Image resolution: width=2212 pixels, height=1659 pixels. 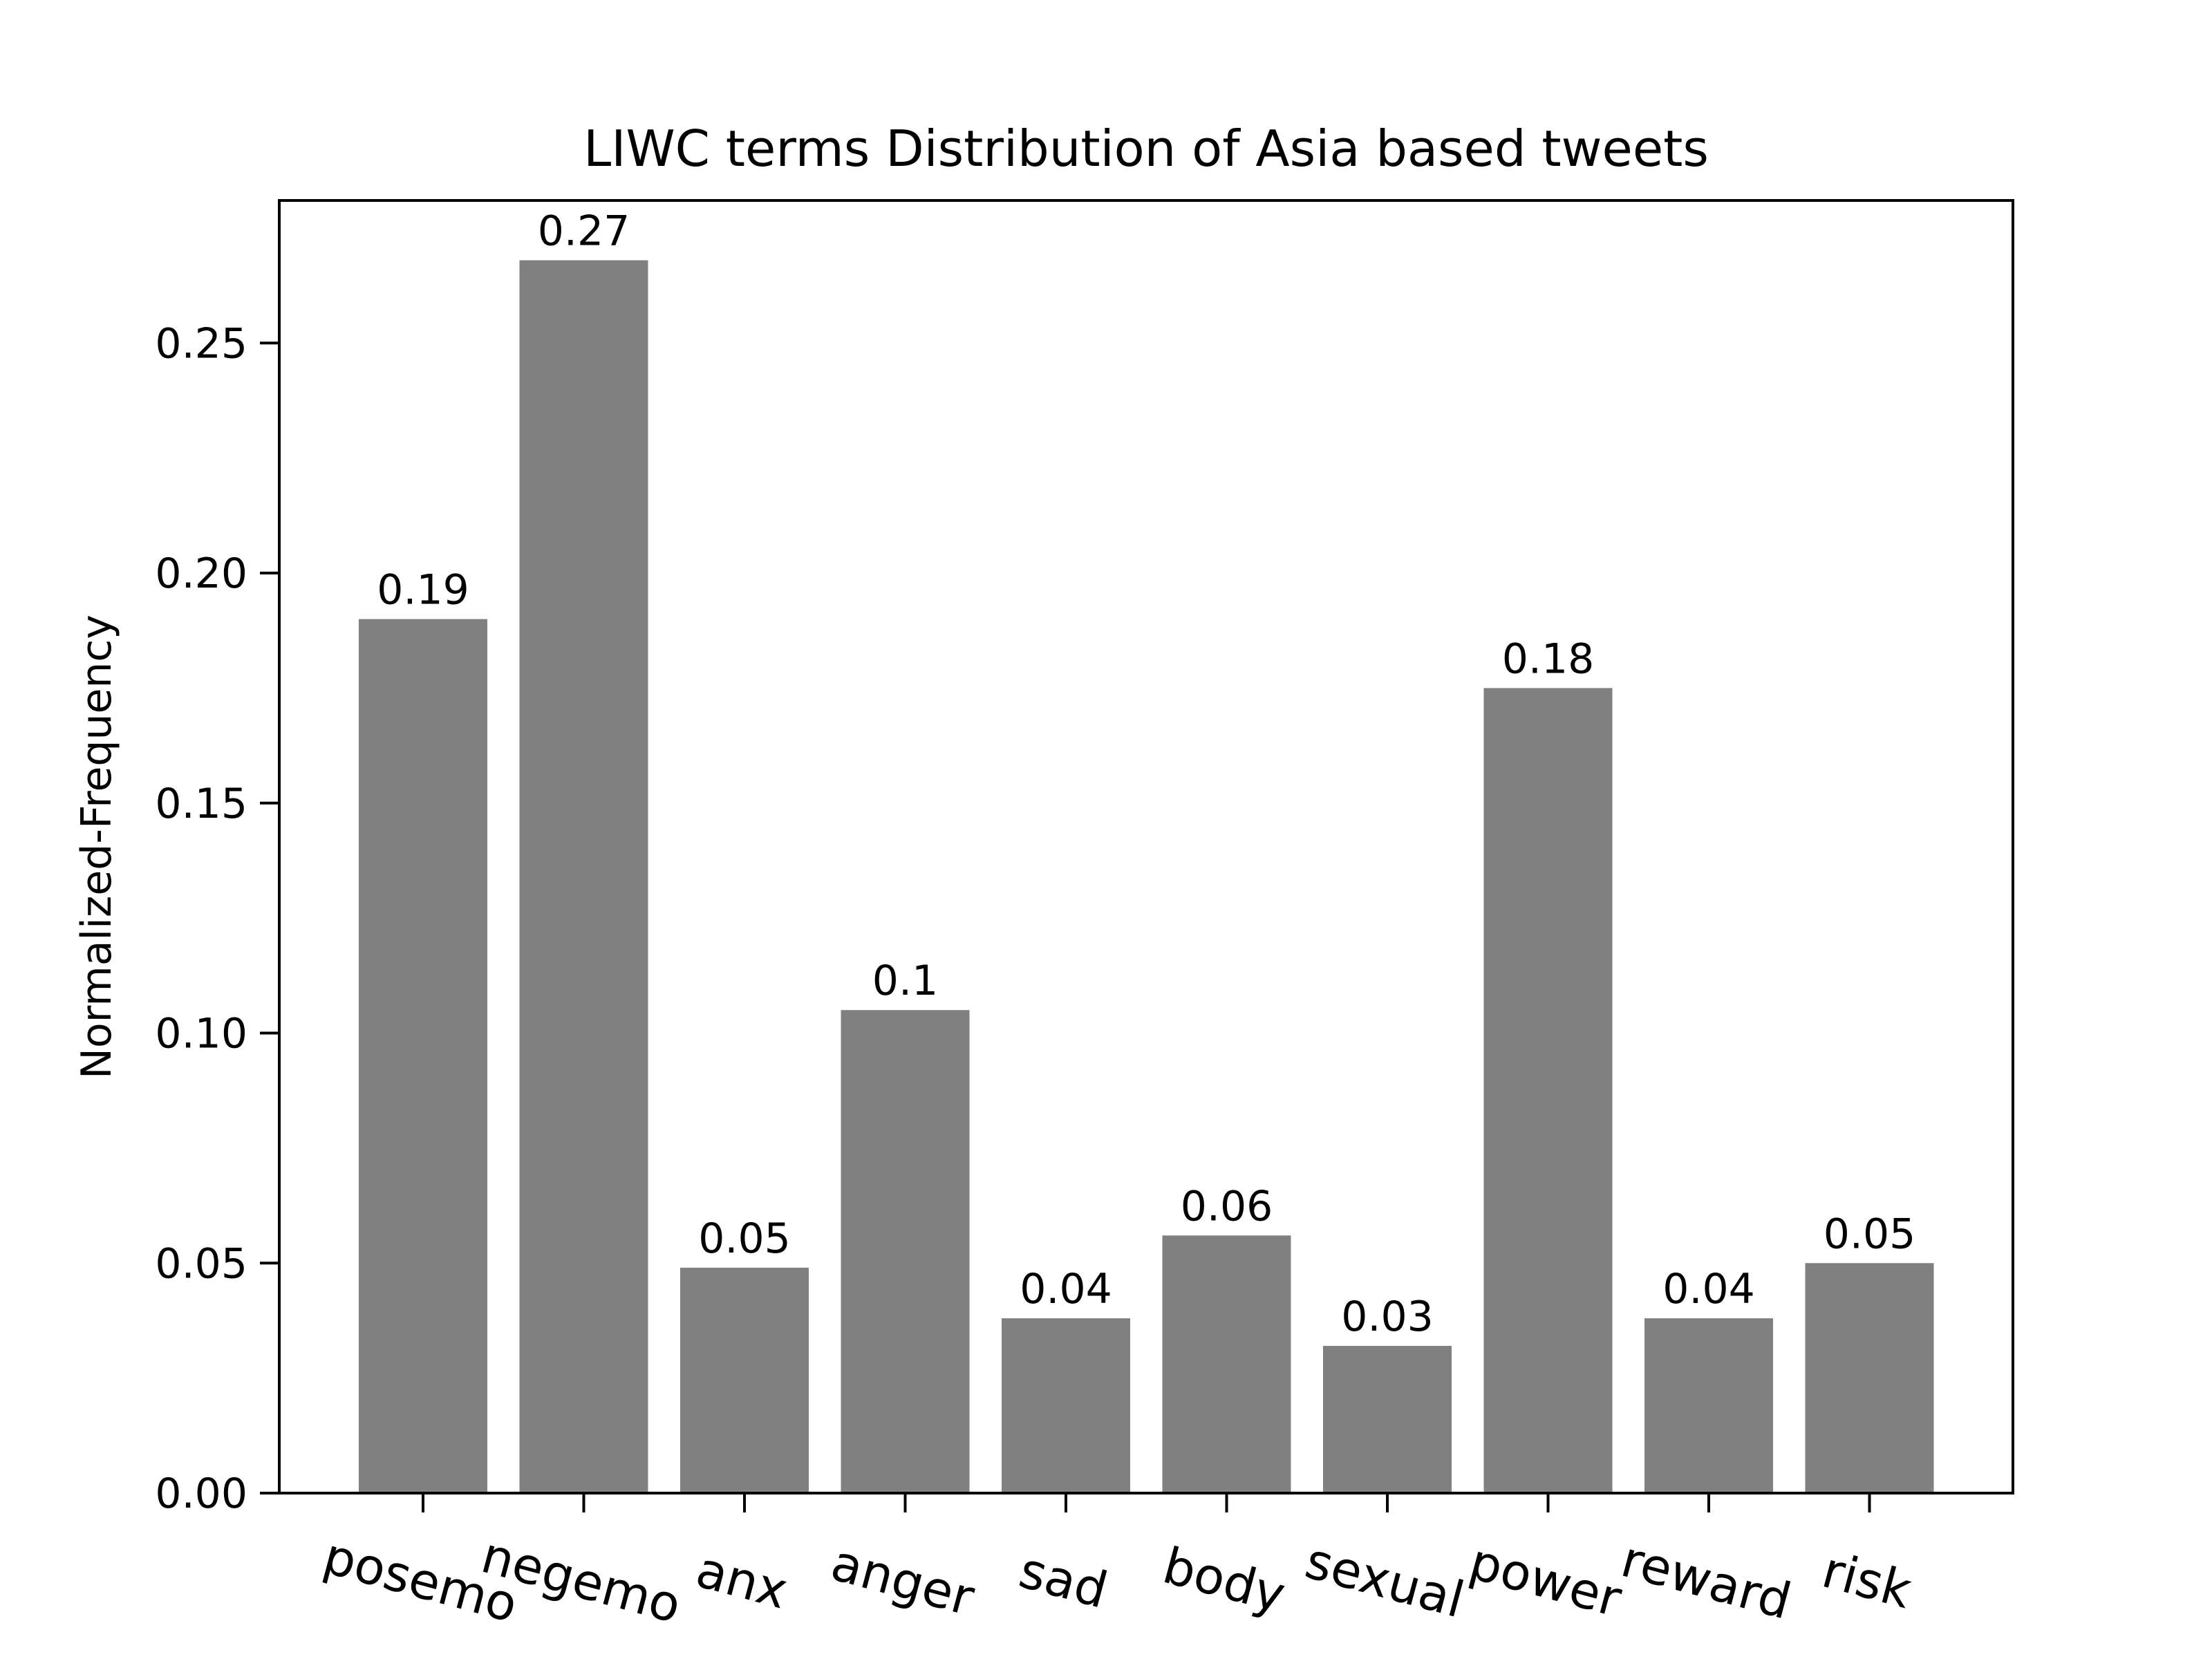 I want to click on data-label-risk: 0.05, so click(x=1870, y=1234).